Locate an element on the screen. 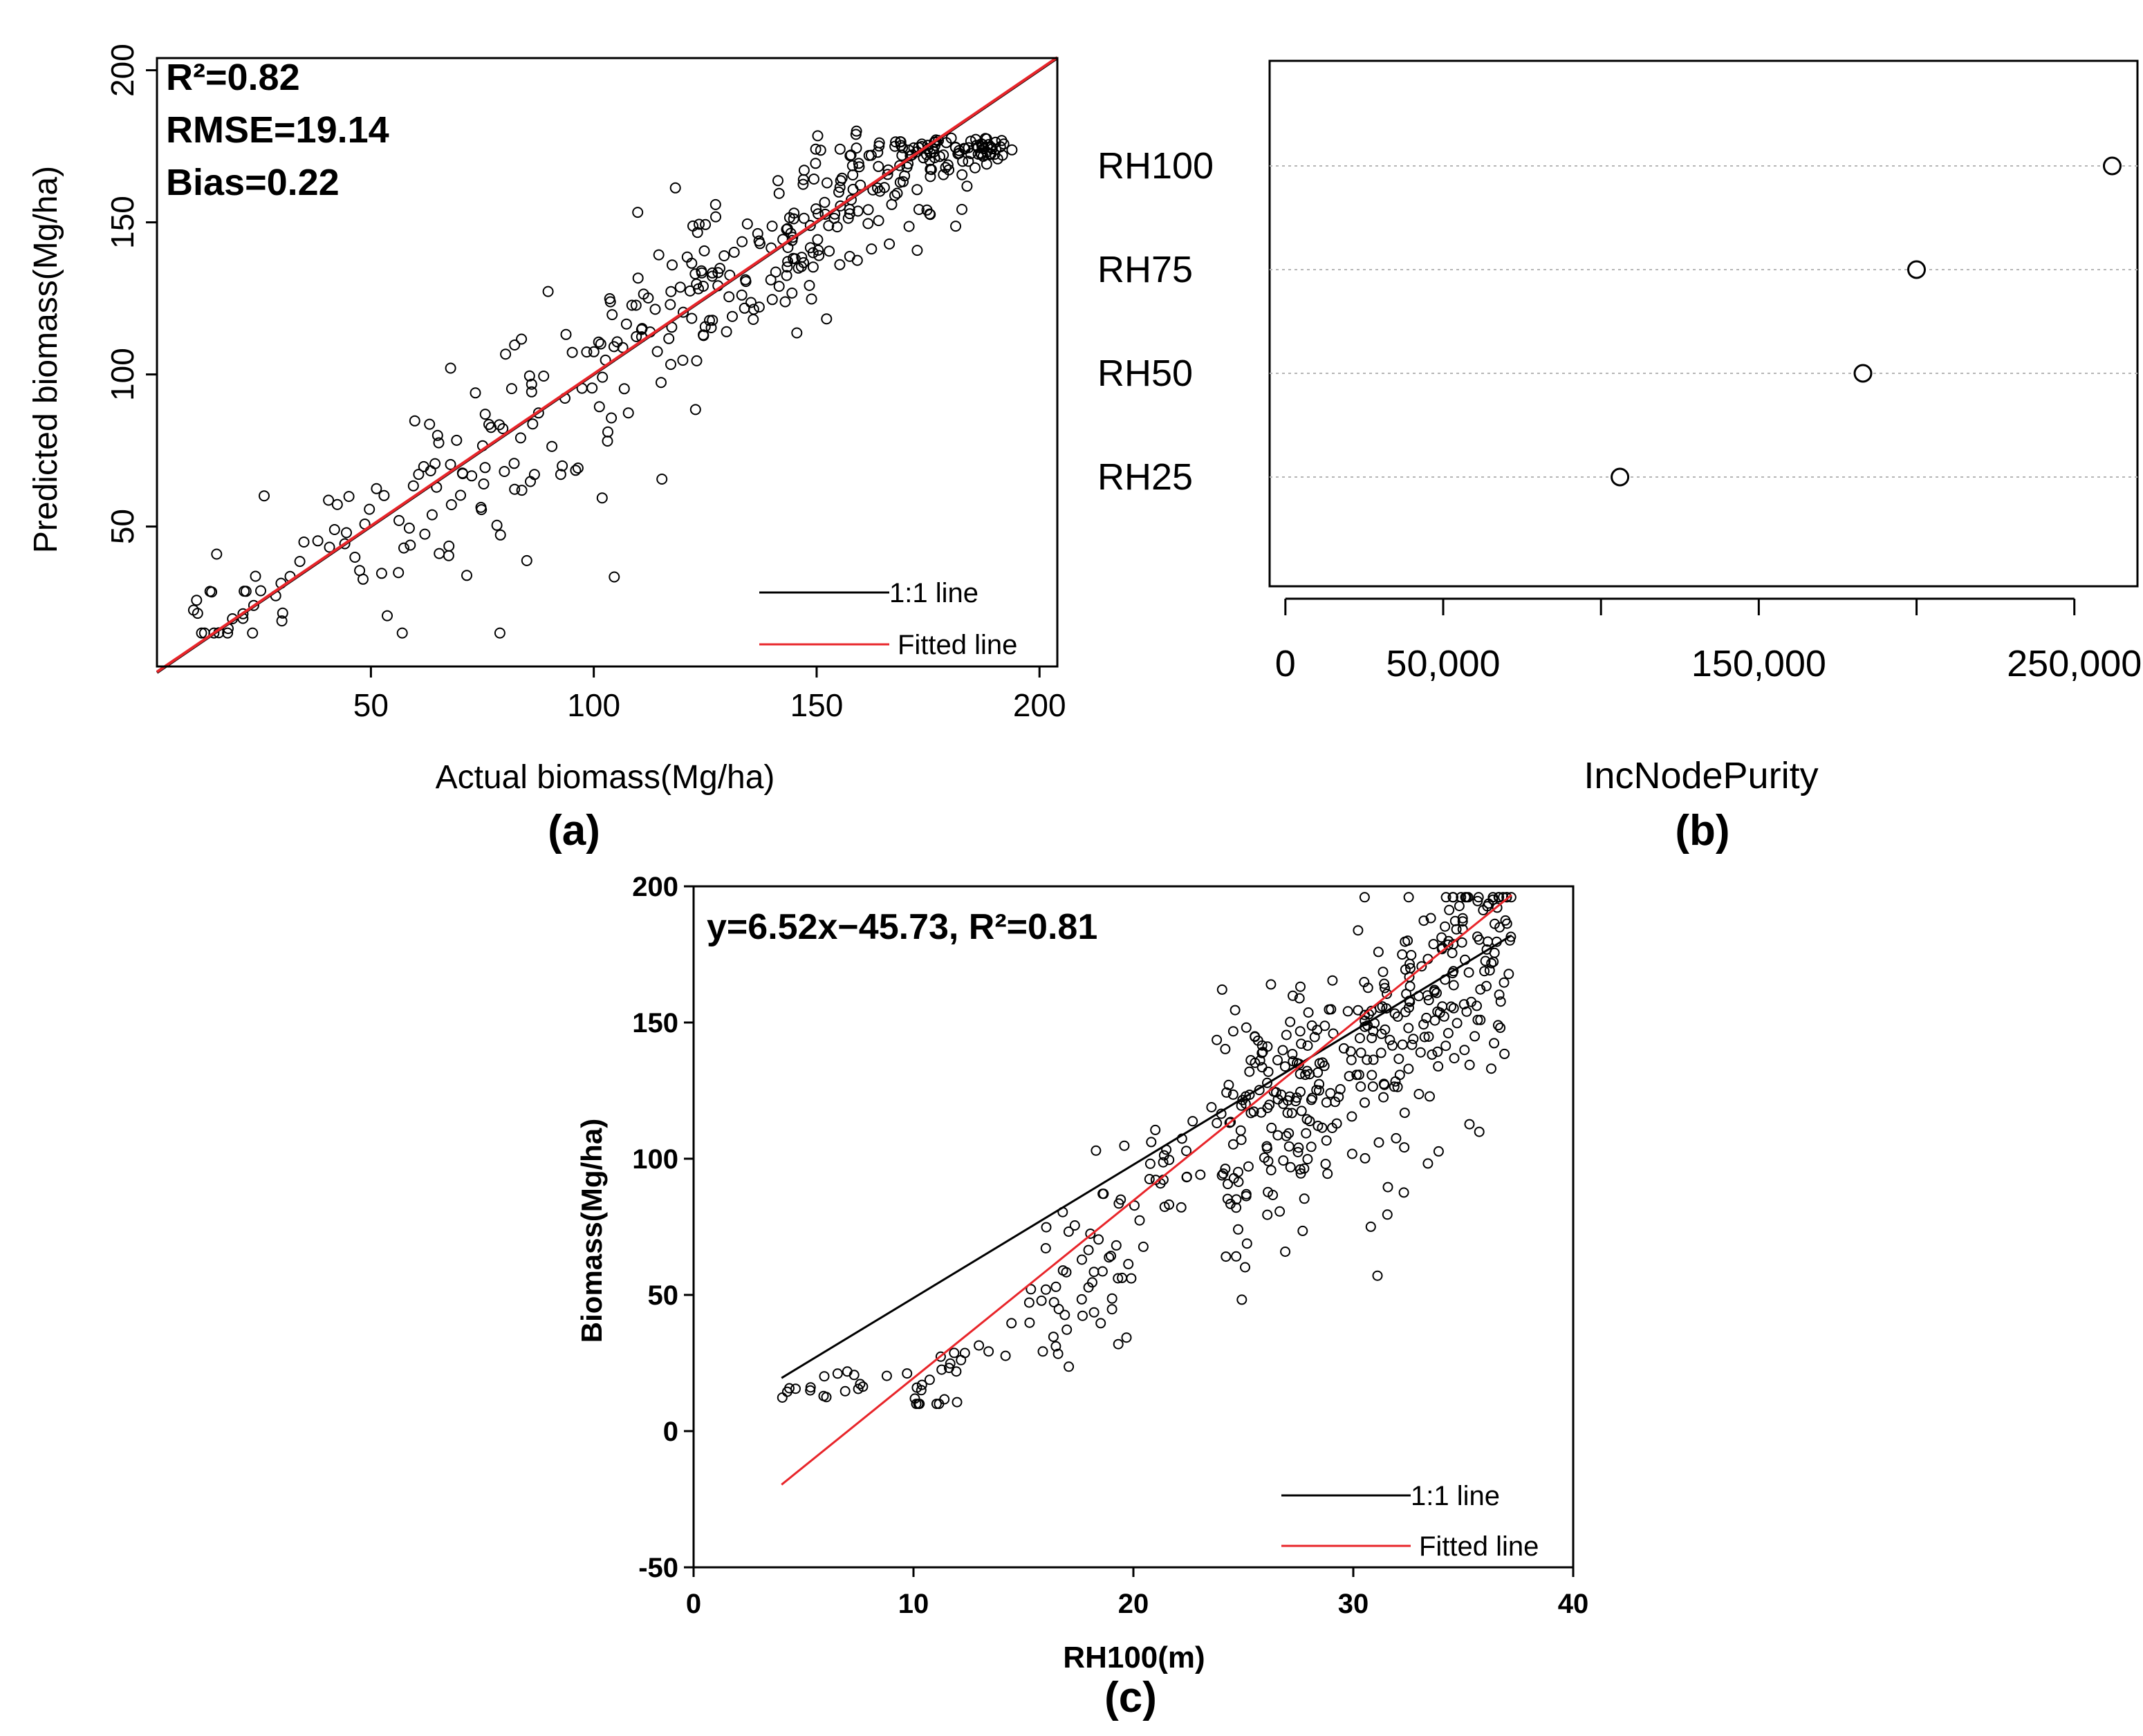 The image size is (2143, 1736). panel-a-fitted-line is located at coordinates (607, 364).